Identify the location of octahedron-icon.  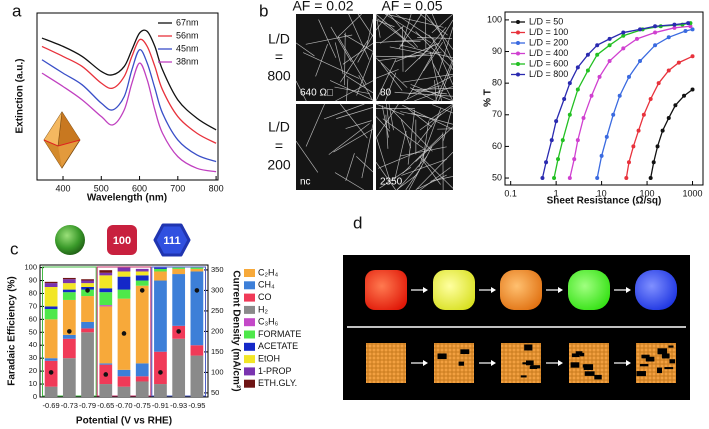
(62, 140).